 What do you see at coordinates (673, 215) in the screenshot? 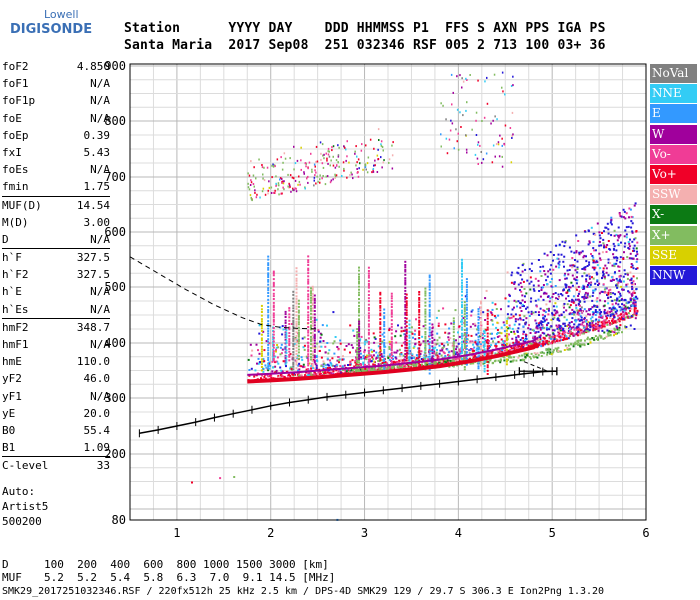
I see `legend-item: X-` at bounding box center [673, 215].